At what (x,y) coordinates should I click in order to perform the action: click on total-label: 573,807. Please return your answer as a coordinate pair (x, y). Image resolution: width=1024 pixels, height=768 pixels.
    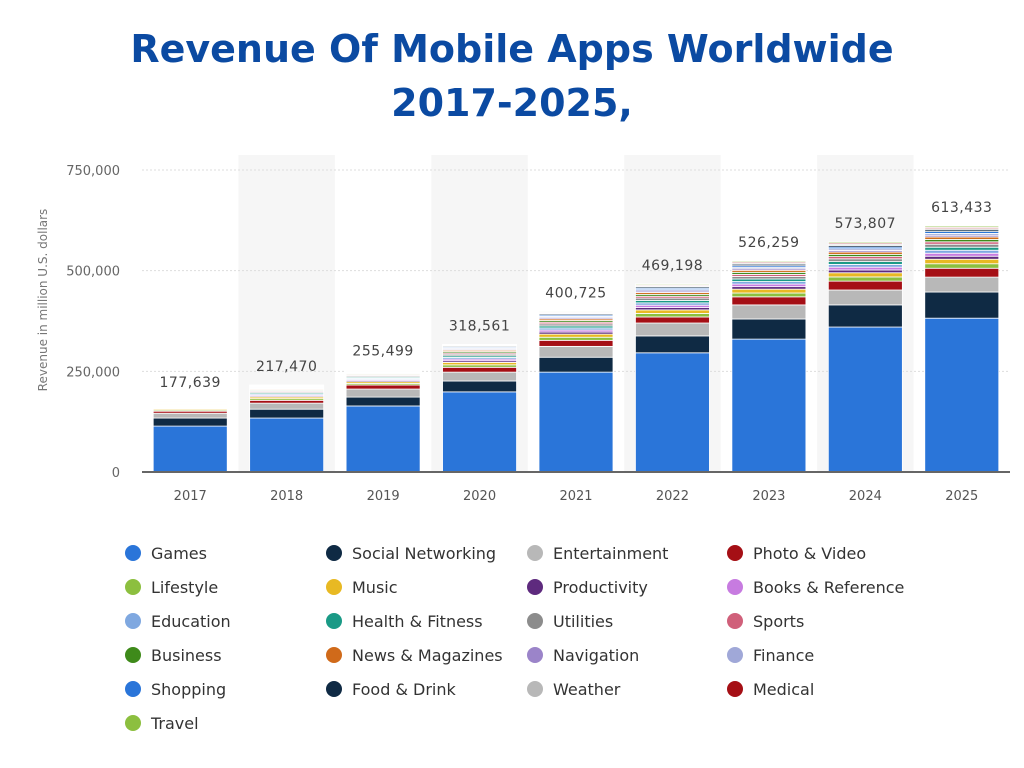
    Looking at the image, I should click on (865, 224).